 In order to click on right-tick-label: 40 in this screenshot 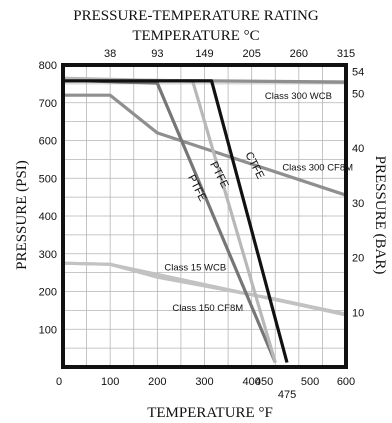, I will do `click(358, 149)`.